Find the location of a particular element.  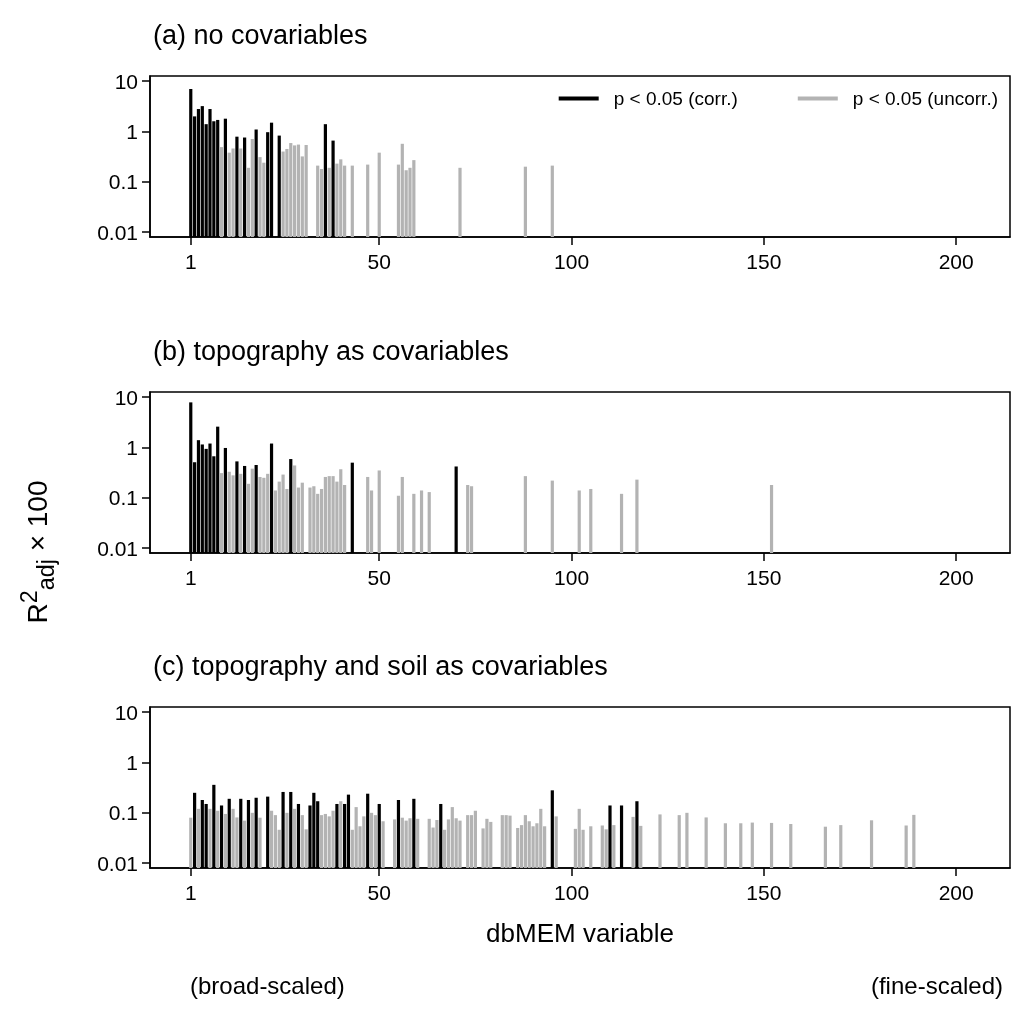

text: (fine-scaled) is located at coordinates (936, 985).